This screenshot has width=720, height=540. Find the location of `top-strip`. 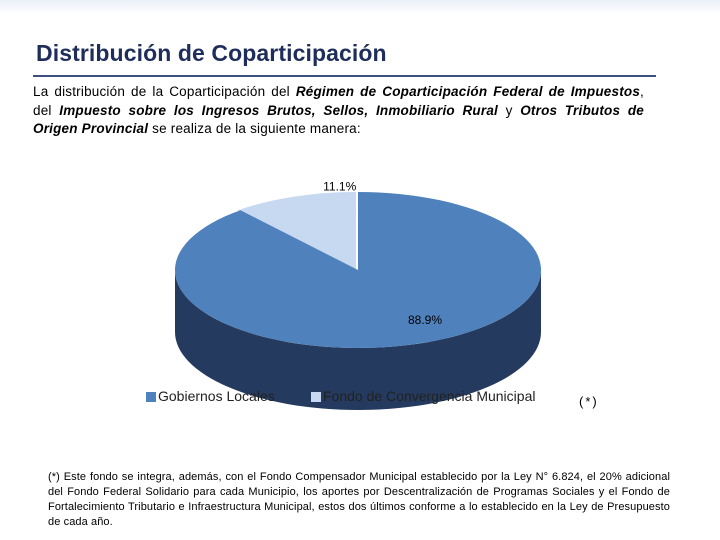

top-strip is located at coordinates (360, 7).